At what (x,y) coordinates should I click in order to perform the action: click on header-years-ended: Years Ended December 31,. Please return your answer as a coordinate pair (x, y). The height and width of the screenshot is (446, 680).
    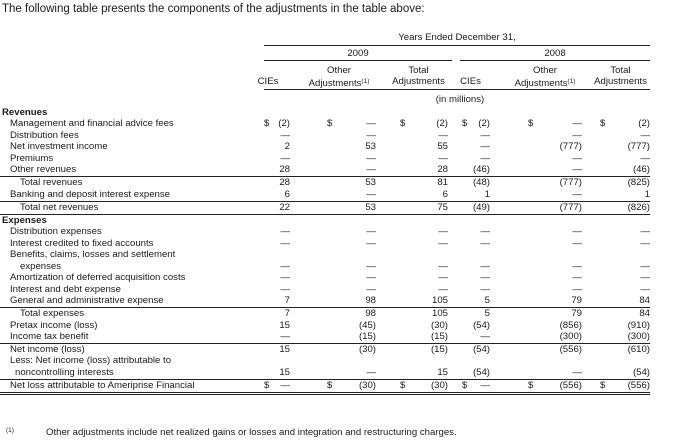
    Looking at the image, I should click on (457, 37).